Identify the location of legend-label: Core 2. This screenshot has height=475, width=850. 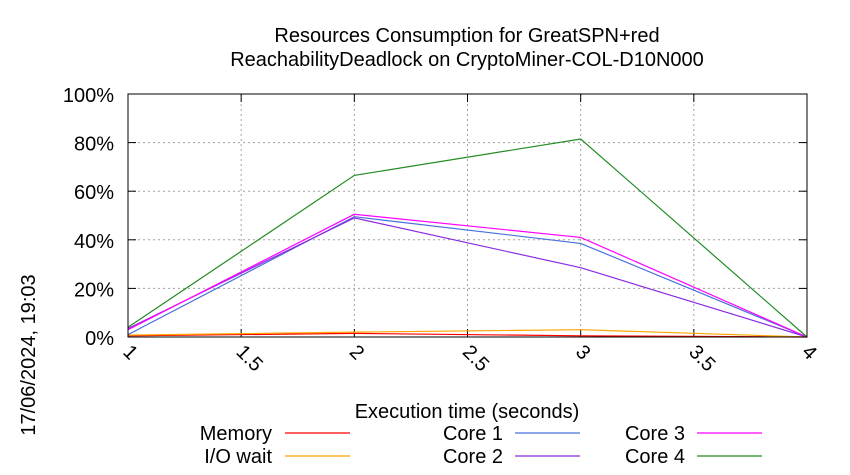
(473, 457).